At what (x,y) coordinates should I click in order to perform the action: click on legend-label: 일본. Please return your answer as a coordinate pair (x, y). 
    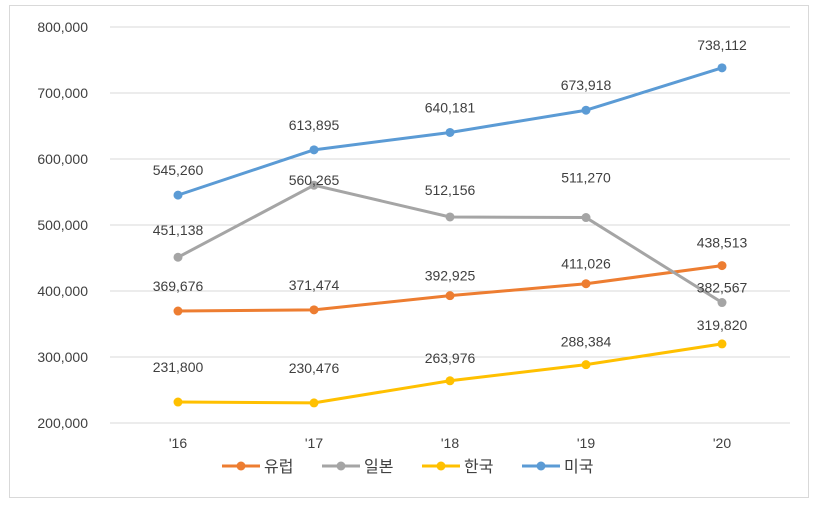
    Looking at the image, I should click on (378, 467).